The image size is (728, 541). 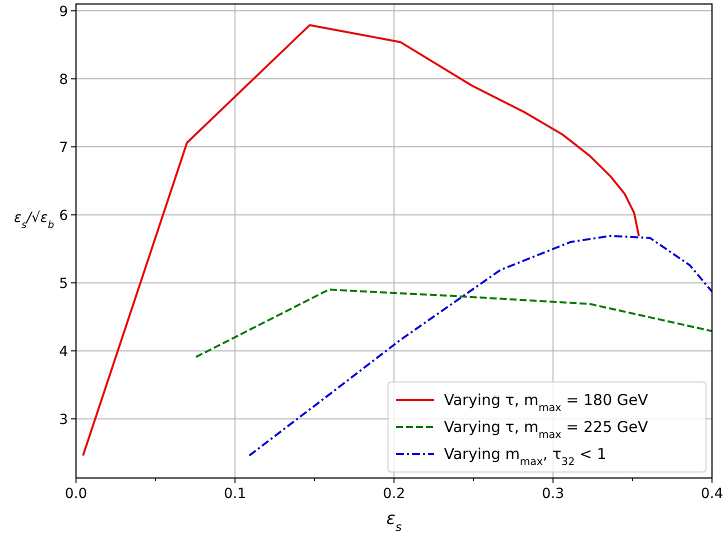 What do you see at coordinates (454, 323) in the screenshot?
I see `line-series` at bounding box center [454, 323].